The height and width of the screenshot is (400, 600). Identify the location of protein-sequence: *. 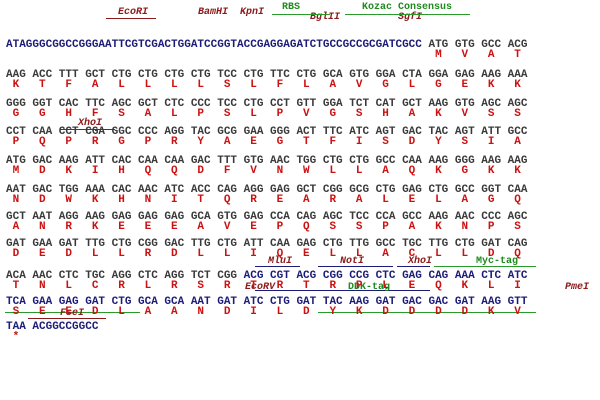
(13, 337).